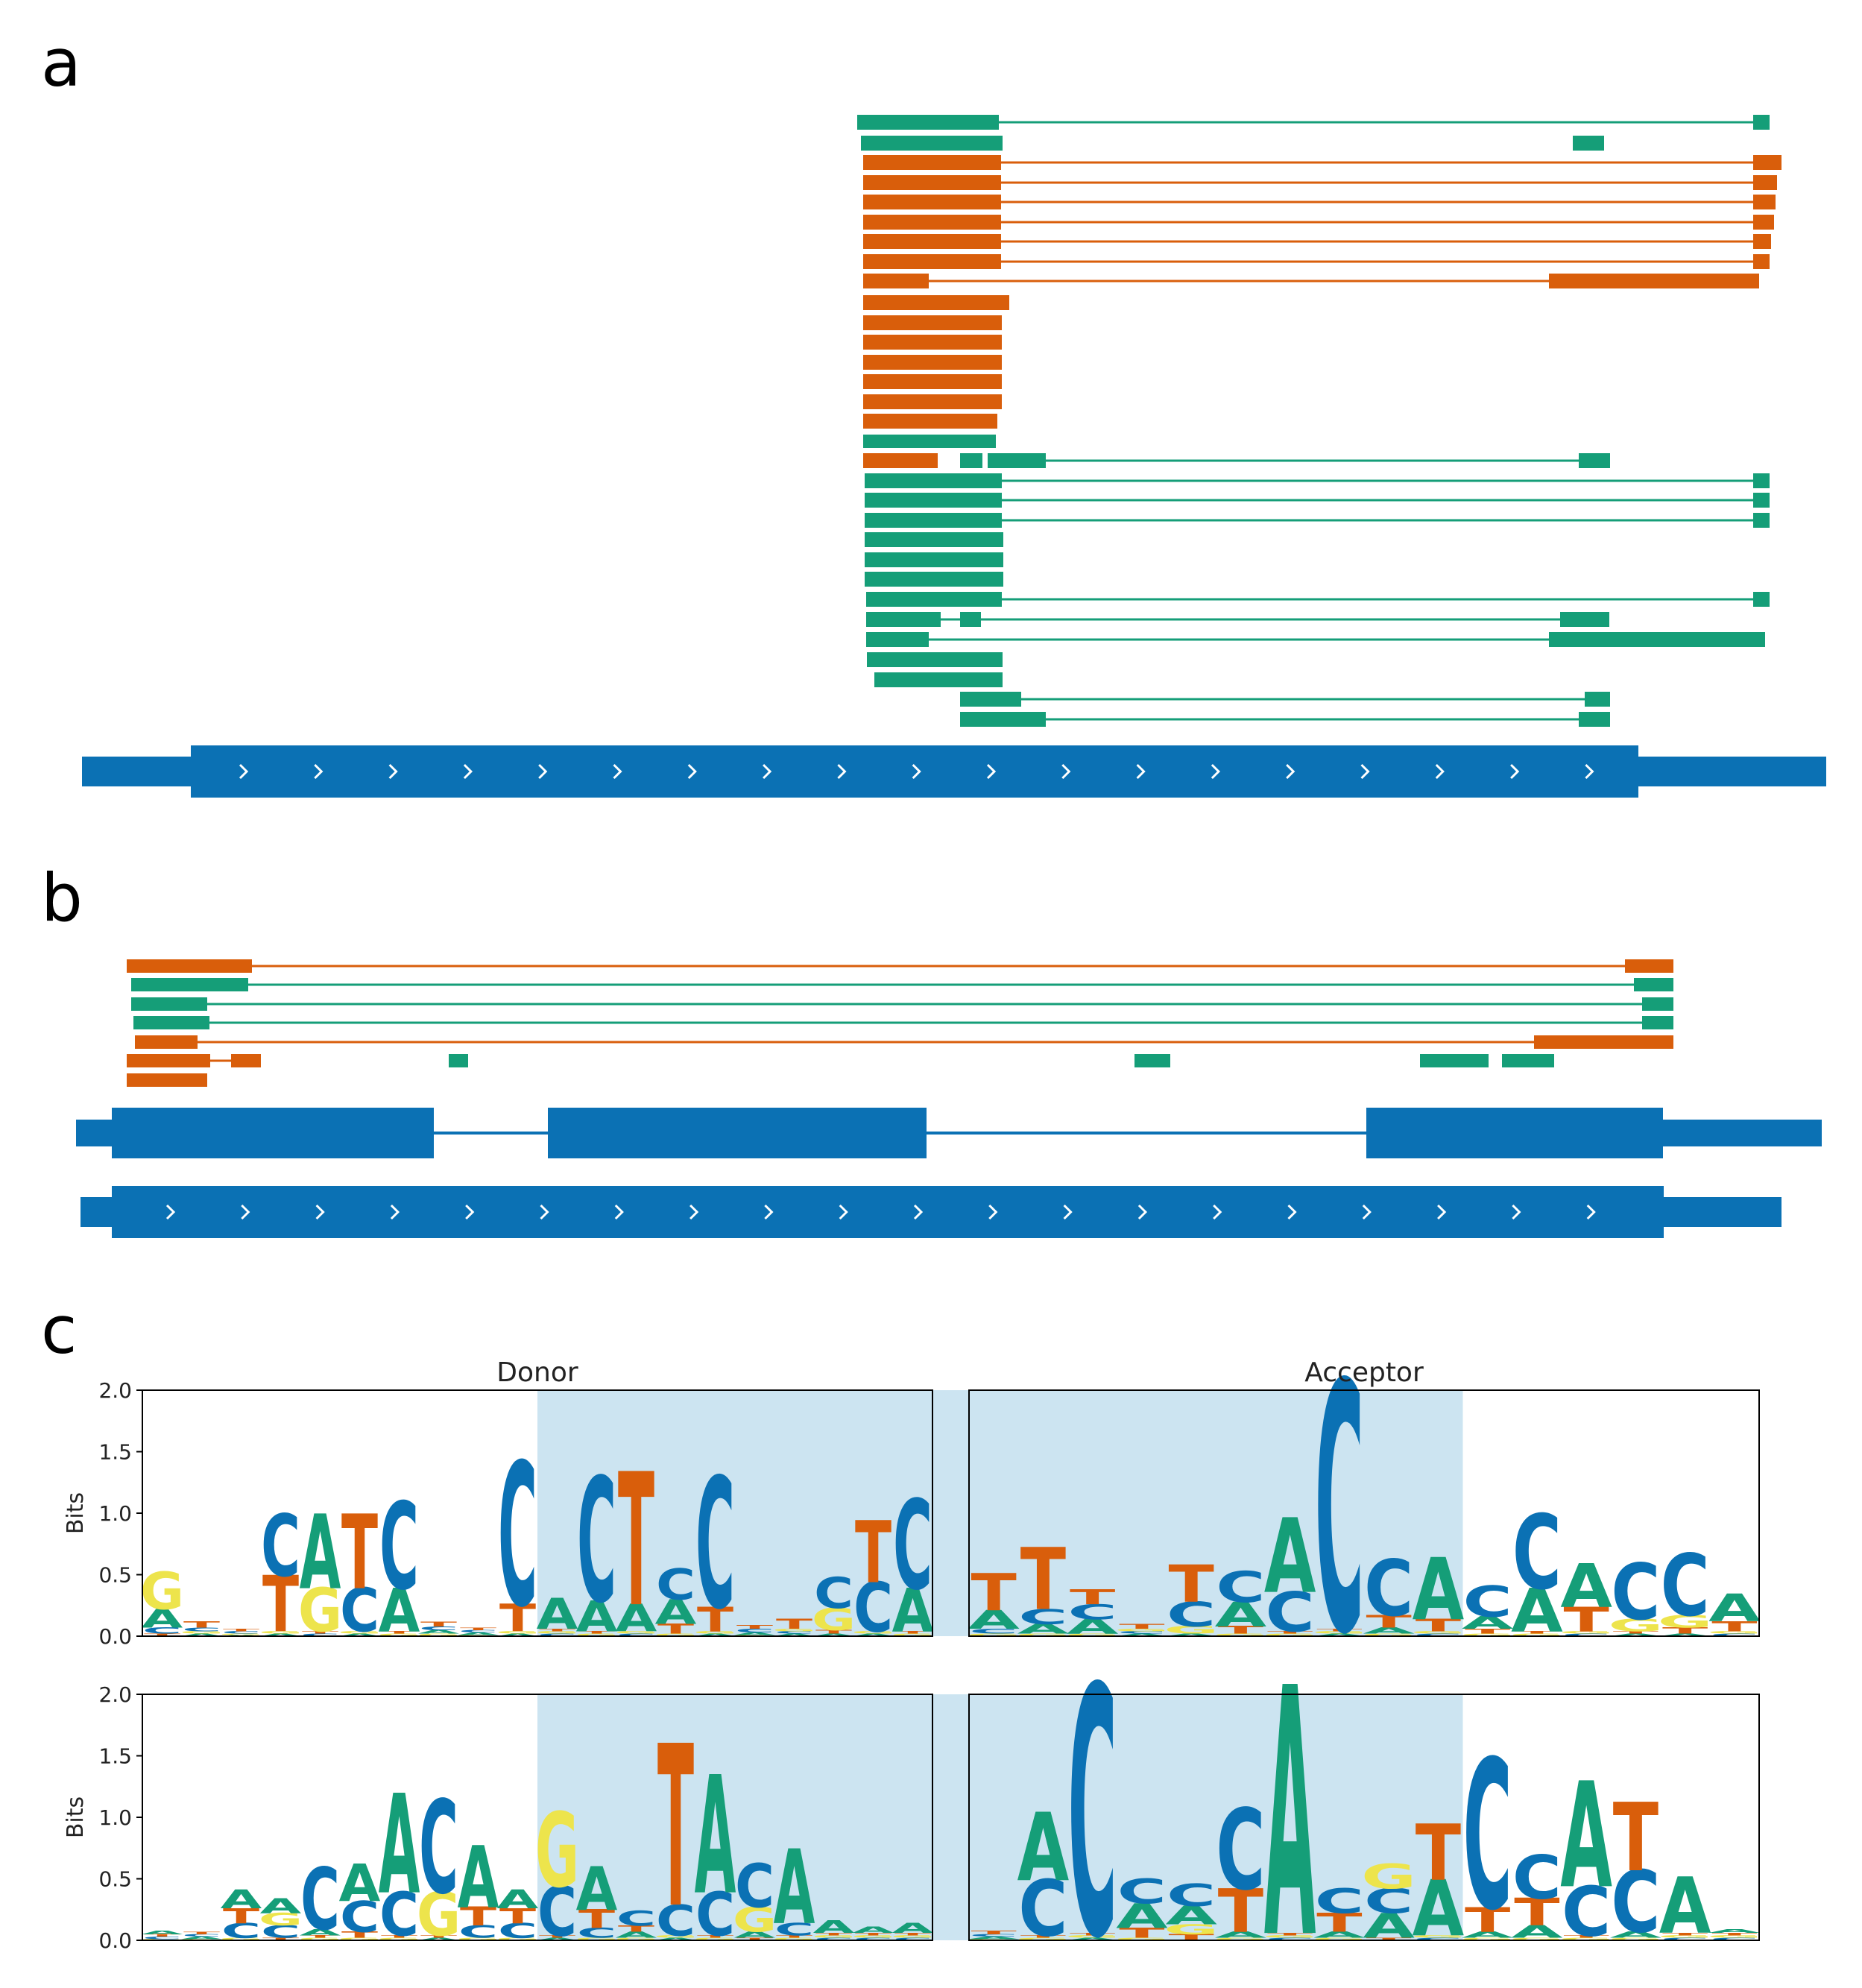 This screenshot has height=1988, width=1862. I want to click on y-tick-label: 0.0, so click(115, 1637).